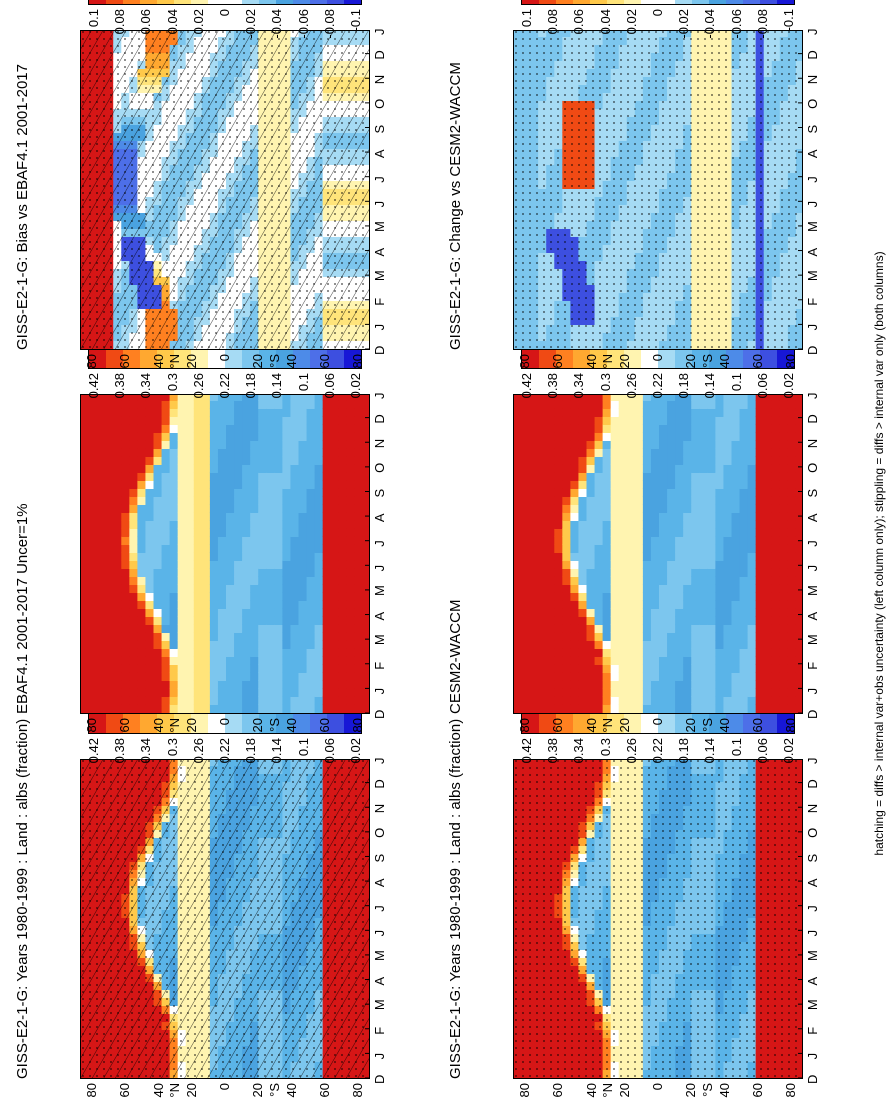 This screenshot has width=891, height=1107. What do you see at coordinates (379, 443) in the screenshot?
I see `x-tick-label: N` at bounding box center [379, 443].